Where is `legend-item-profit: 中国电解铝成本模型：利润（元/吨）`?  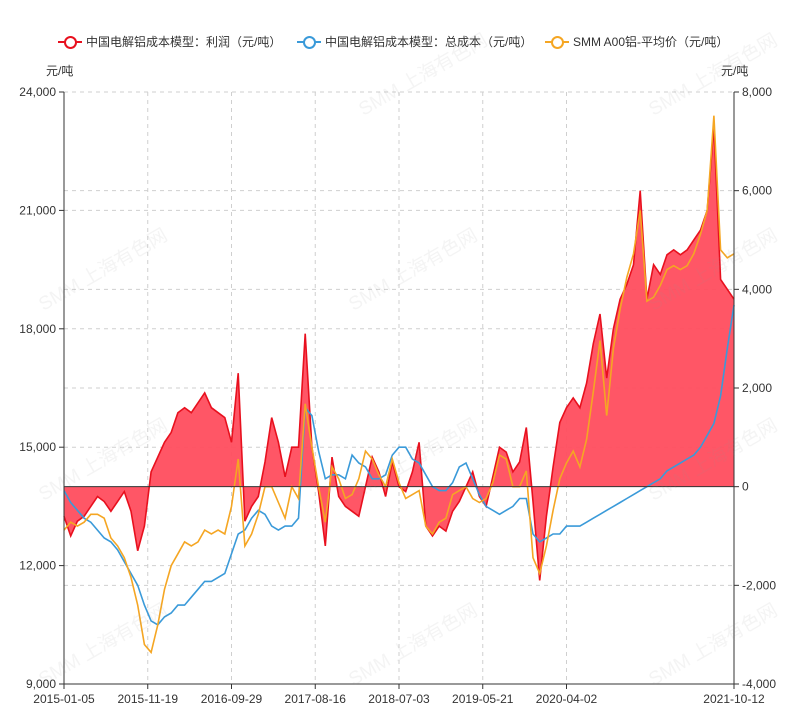
legend-item-profit: 中国电解铝成本模型：利润（元/吨） is located at coordinates (169, 41).